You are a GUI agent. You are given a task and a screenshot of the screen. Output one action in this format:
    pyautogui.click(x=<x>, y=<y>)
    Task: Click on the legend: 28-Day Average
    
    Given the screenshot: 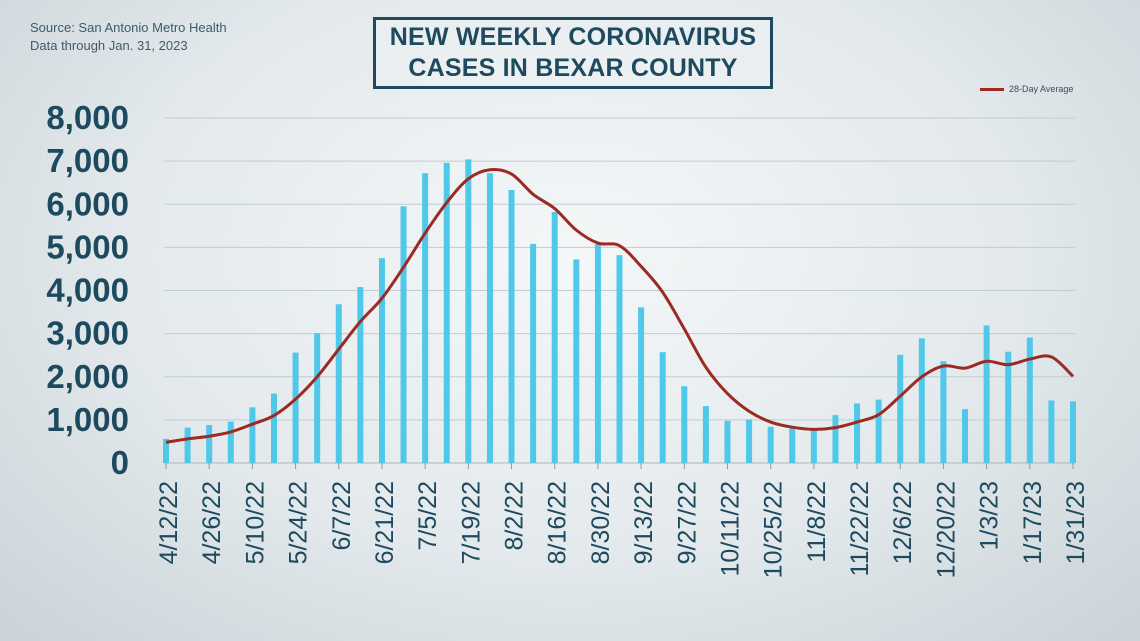 What is the action you would take?
    pyautogui.click(x=1026, y=89)
    